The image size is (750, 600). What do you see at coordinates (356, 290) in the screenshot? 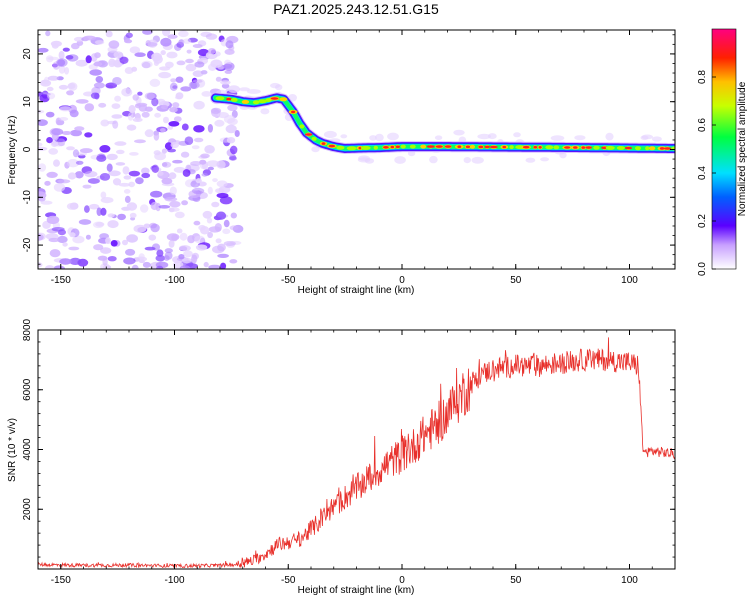
I see `spectrogram-xlabel: Height of straight line (km)` at bounding box center [356, 290].